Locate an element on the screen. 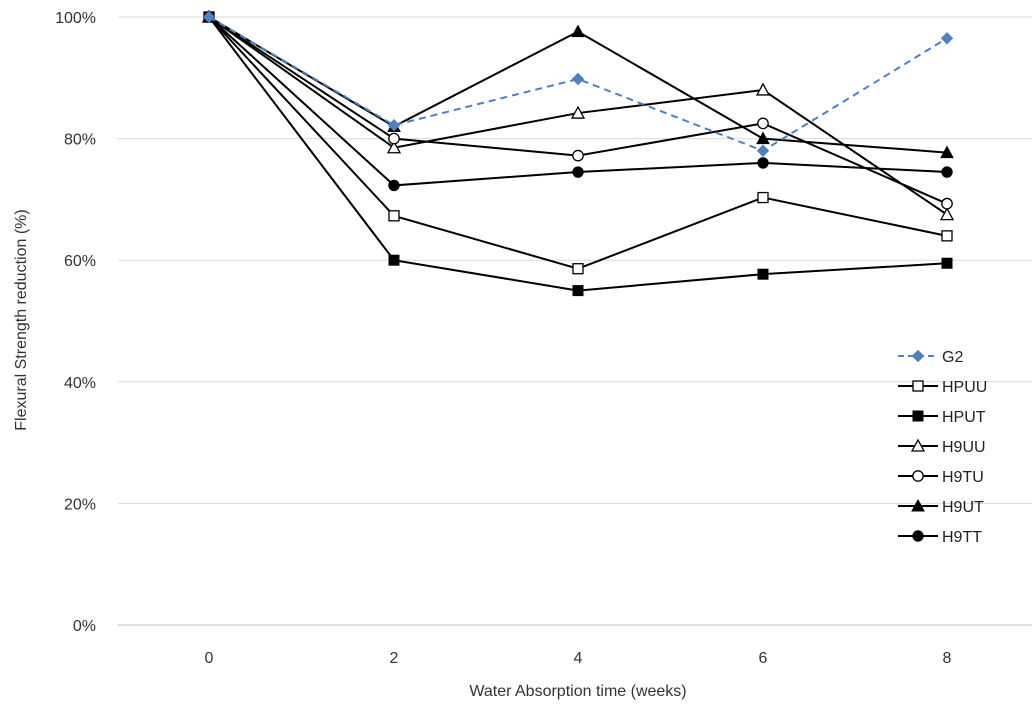 Image resolution: width=1032 pixels, height=704 pixels. legend-item-h9tt: H9TT is located at coordinates (940, 537).